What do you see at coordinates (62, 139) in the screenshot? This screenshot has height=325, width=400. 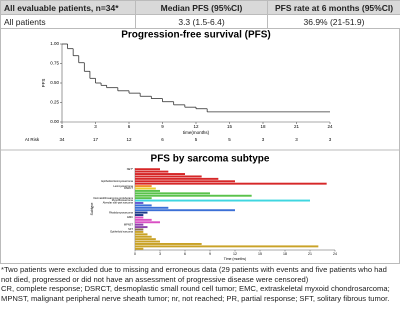 I see `at-risk-value: 34` at bounding box center [62, 139].